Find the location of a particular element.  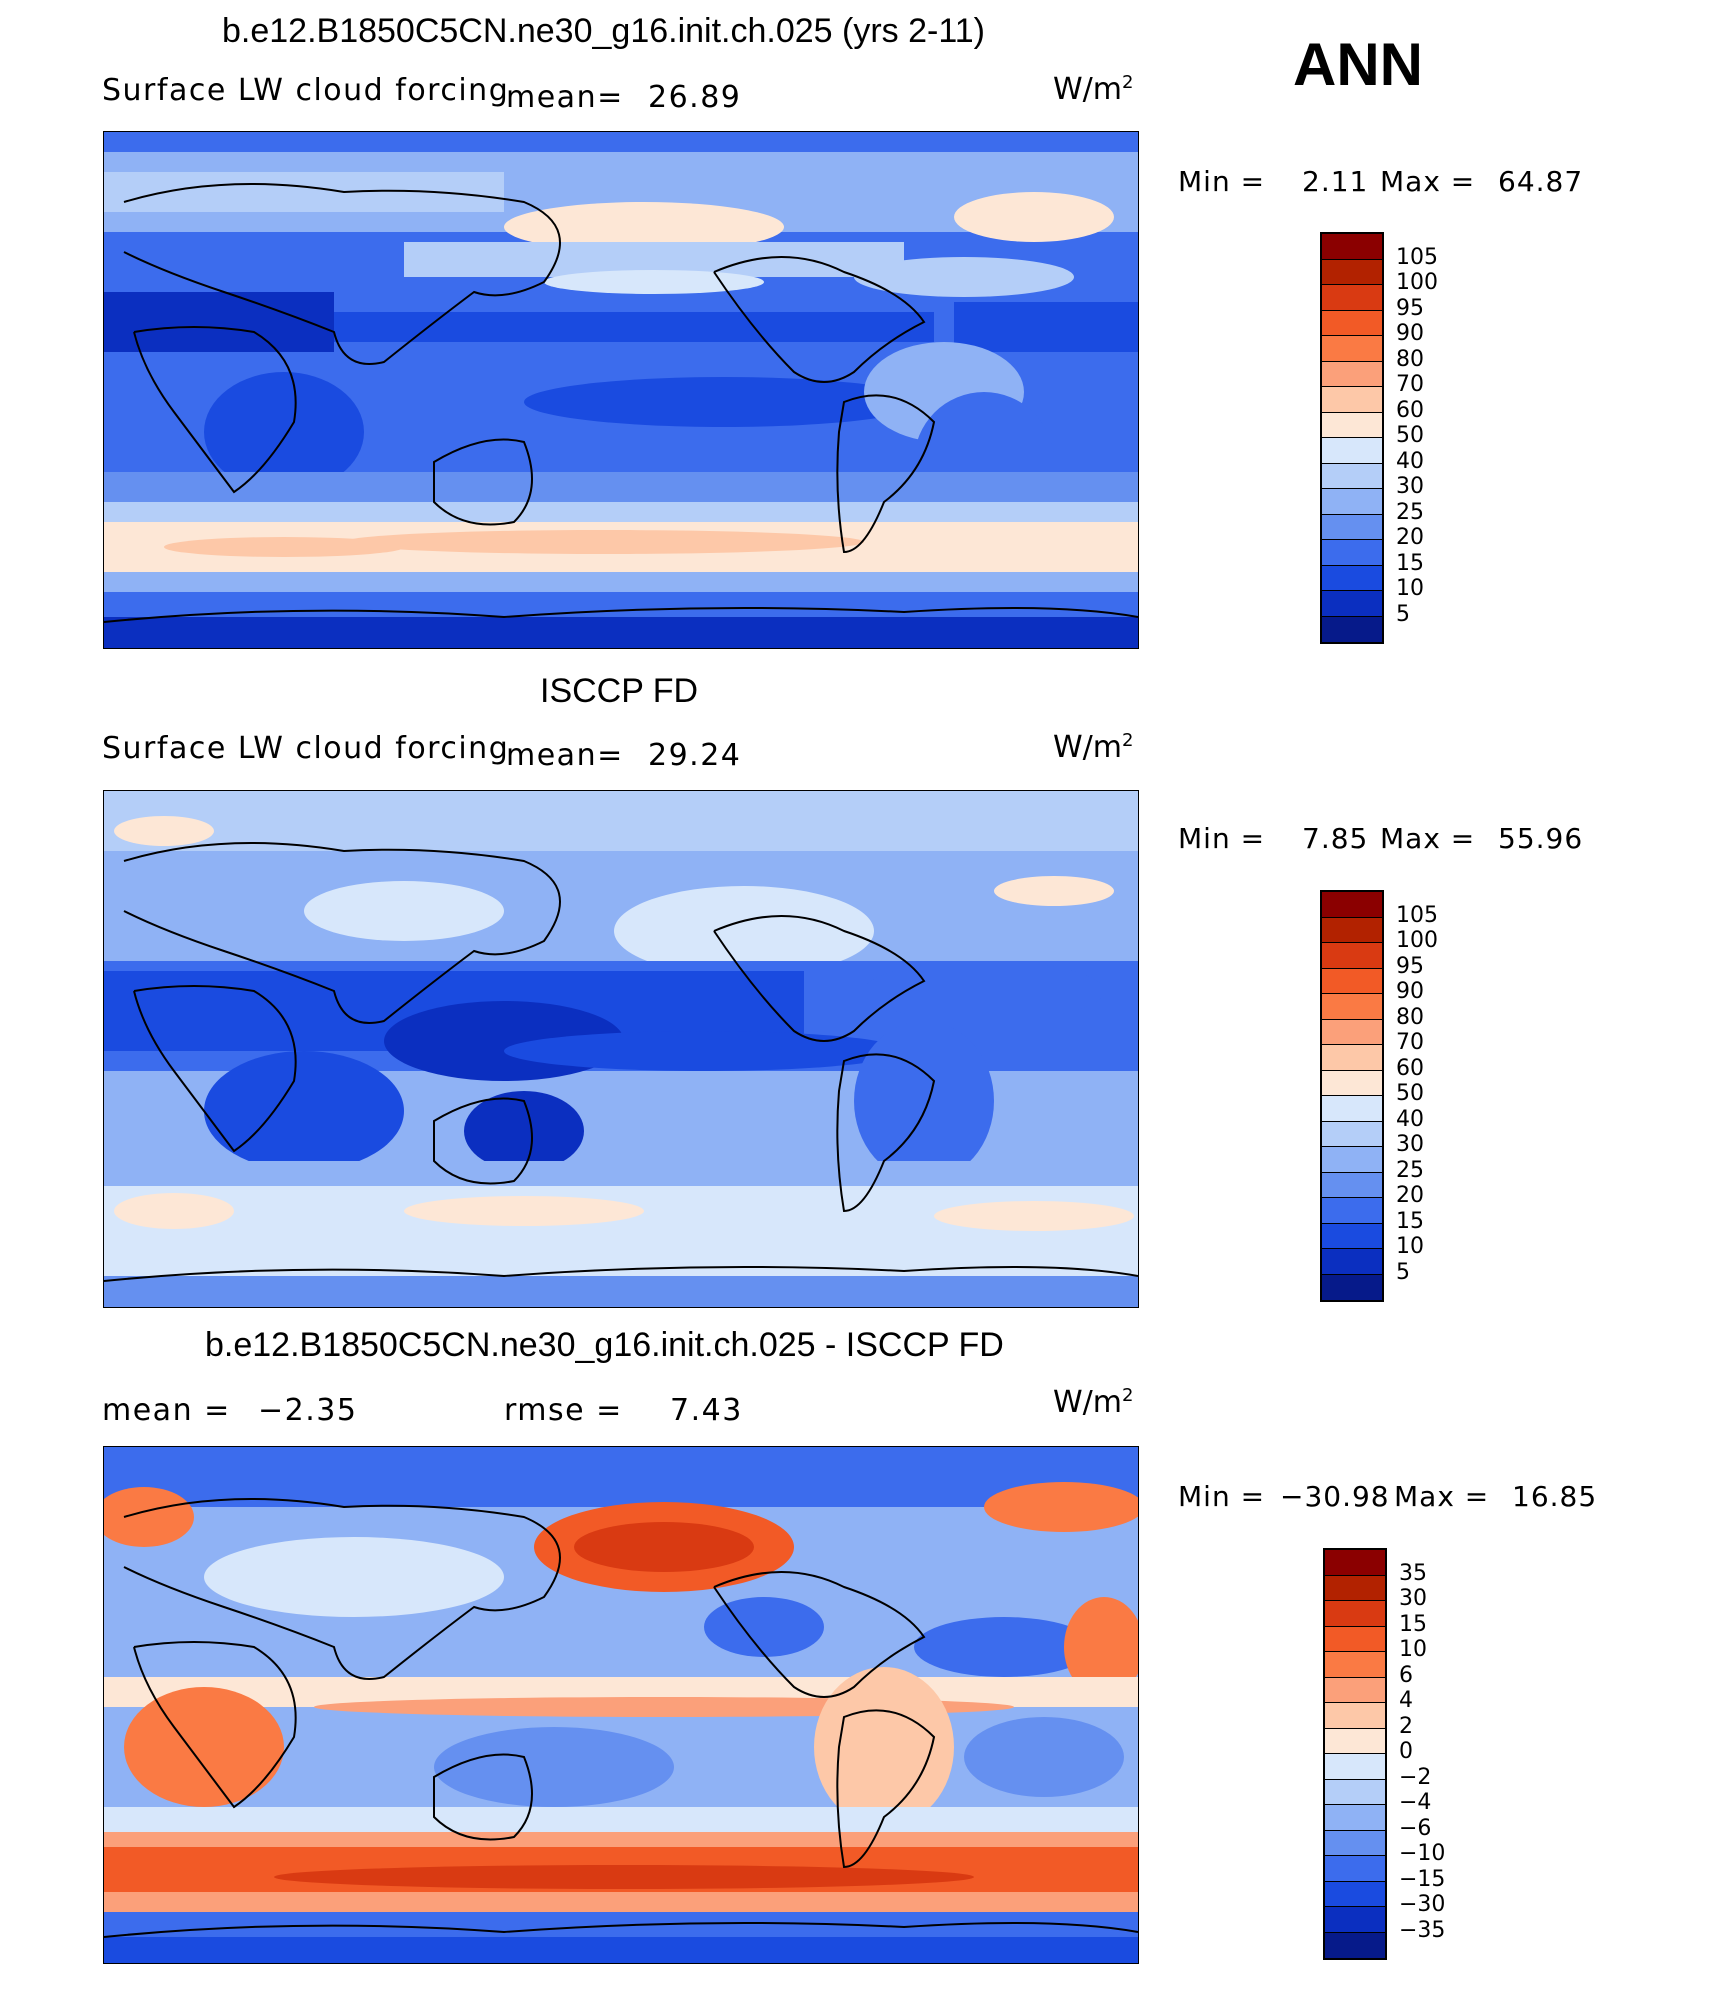

colorbar-tick-label: −10 is located at coordinates (1422, 1853).